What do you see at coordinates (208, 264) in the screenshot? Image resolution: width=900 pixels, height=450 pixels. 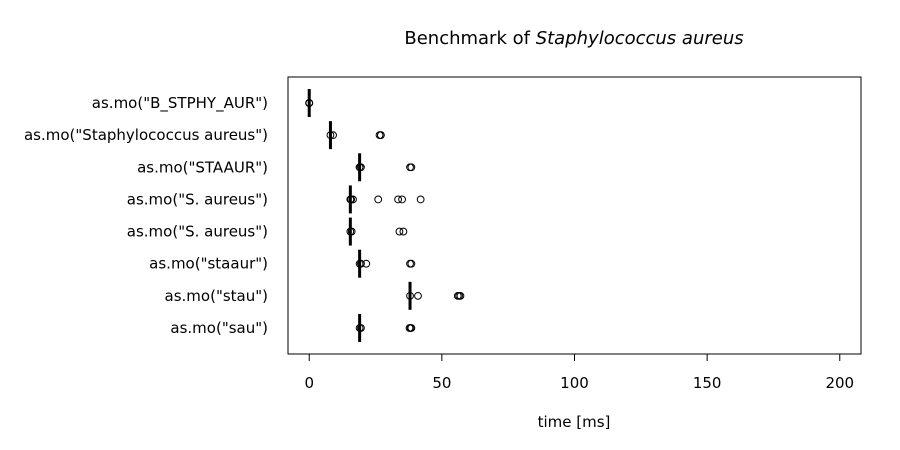 I see `y-tick-label: as.mo("staaur")` at bounding box center [208, 264].